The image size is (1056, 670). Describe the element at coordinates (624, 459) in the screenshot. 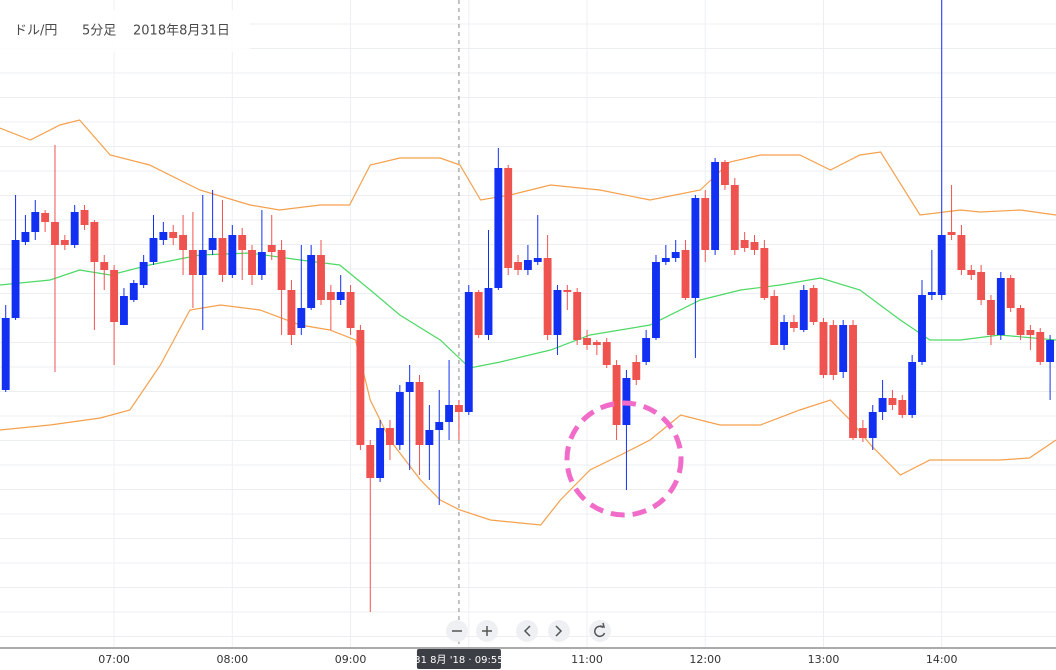

I see `highlight-circle` at that location.